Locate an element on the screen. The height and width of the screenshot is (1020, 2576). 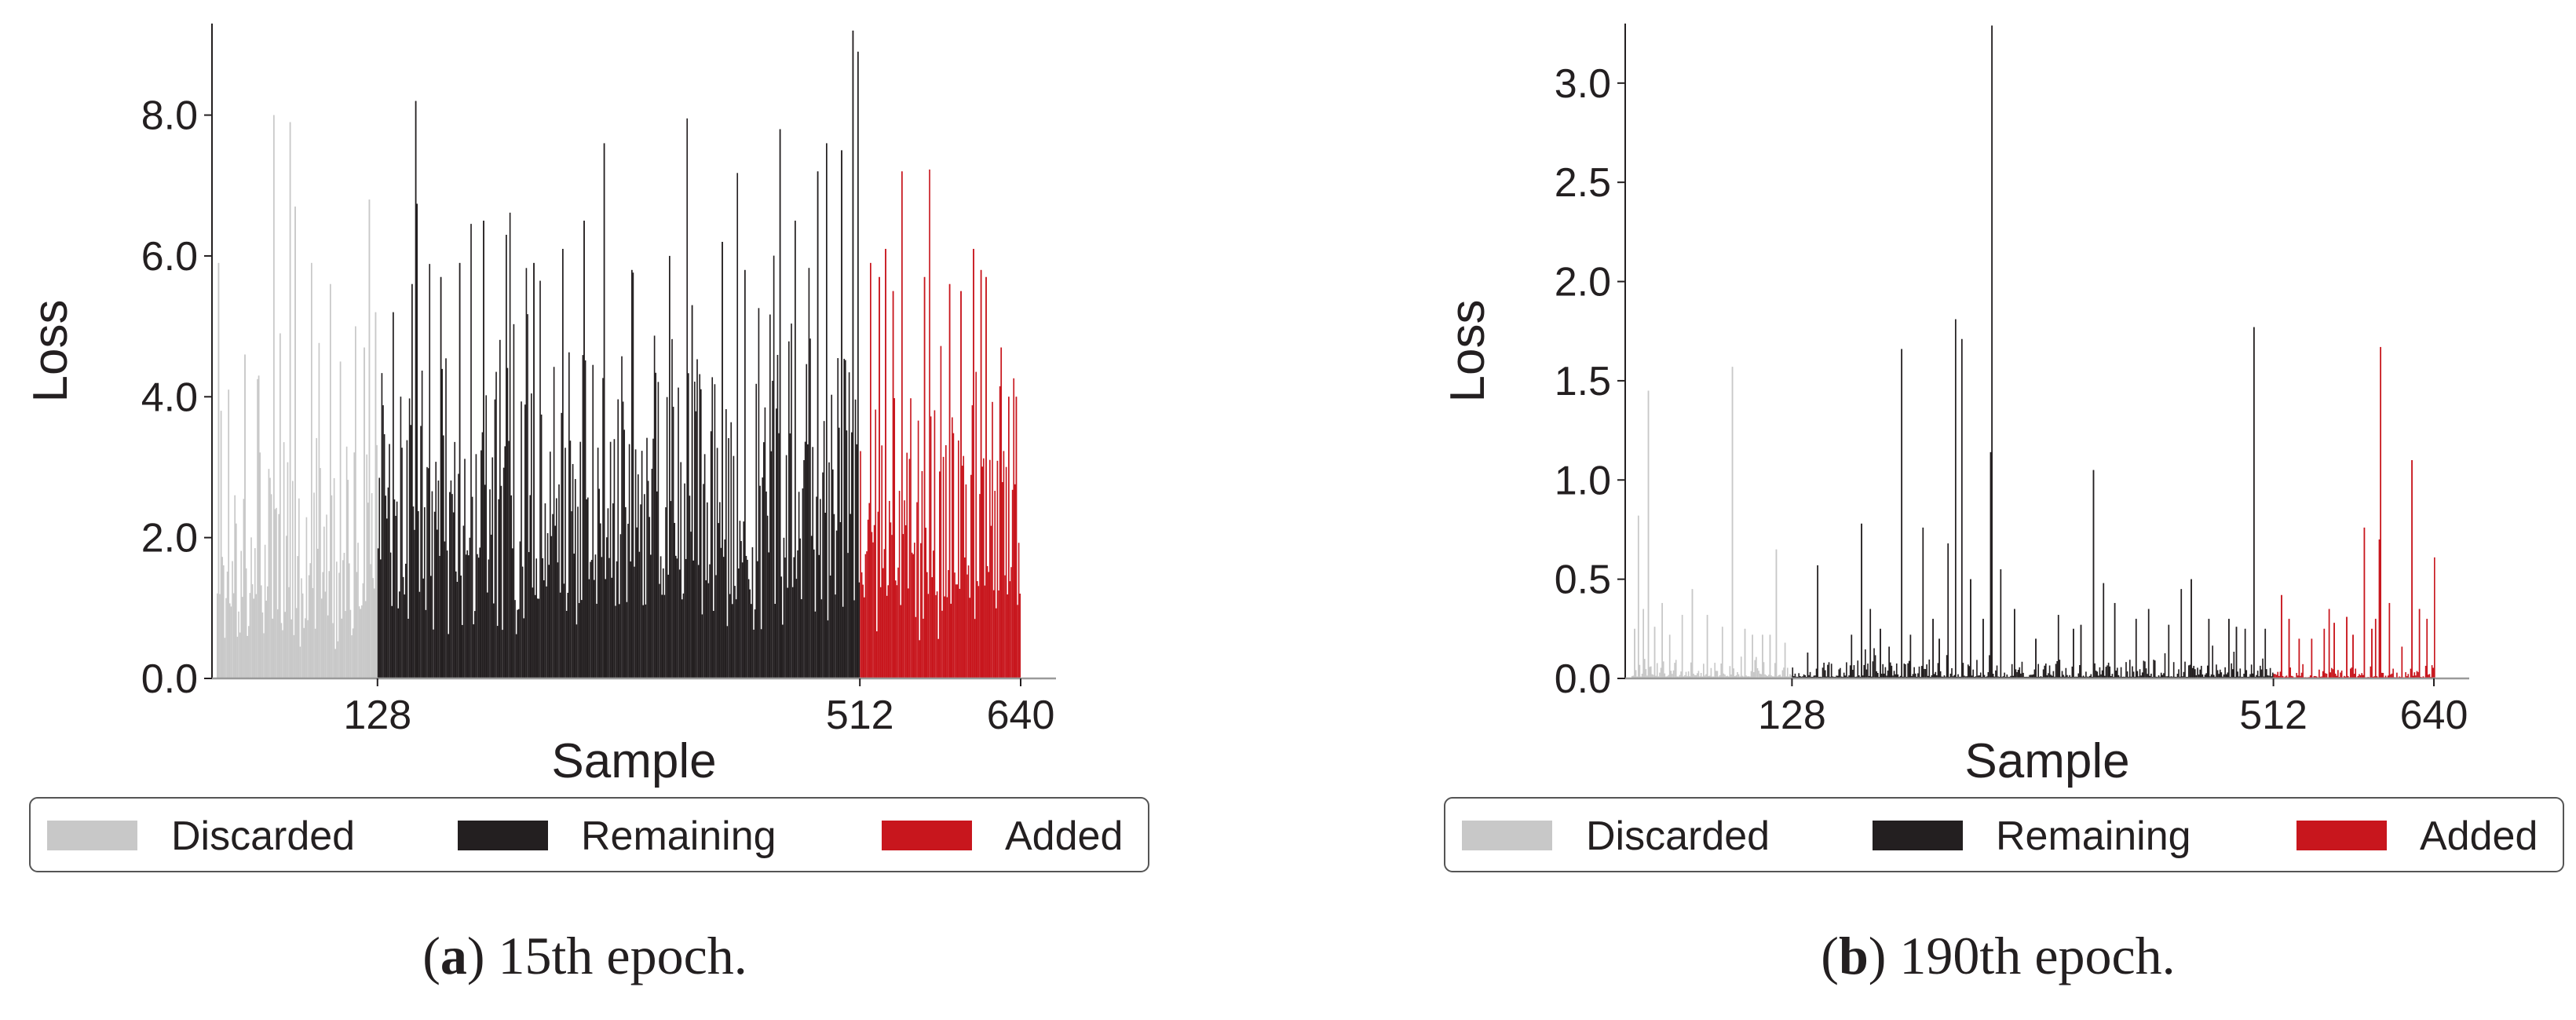
y-tick-label: 8.0 is located at coordinates (169, 116).